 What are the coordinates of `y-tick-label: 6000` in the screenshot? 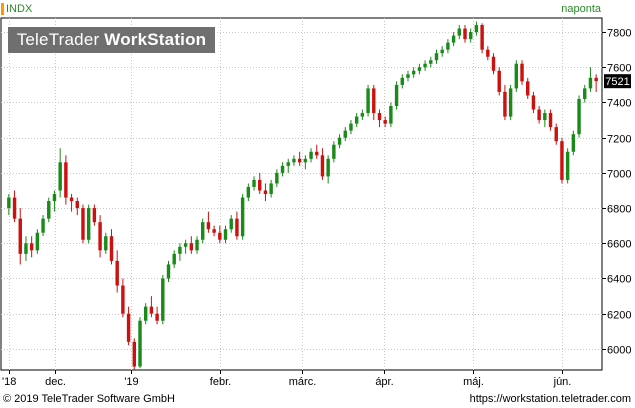 It's located at (619, 351).